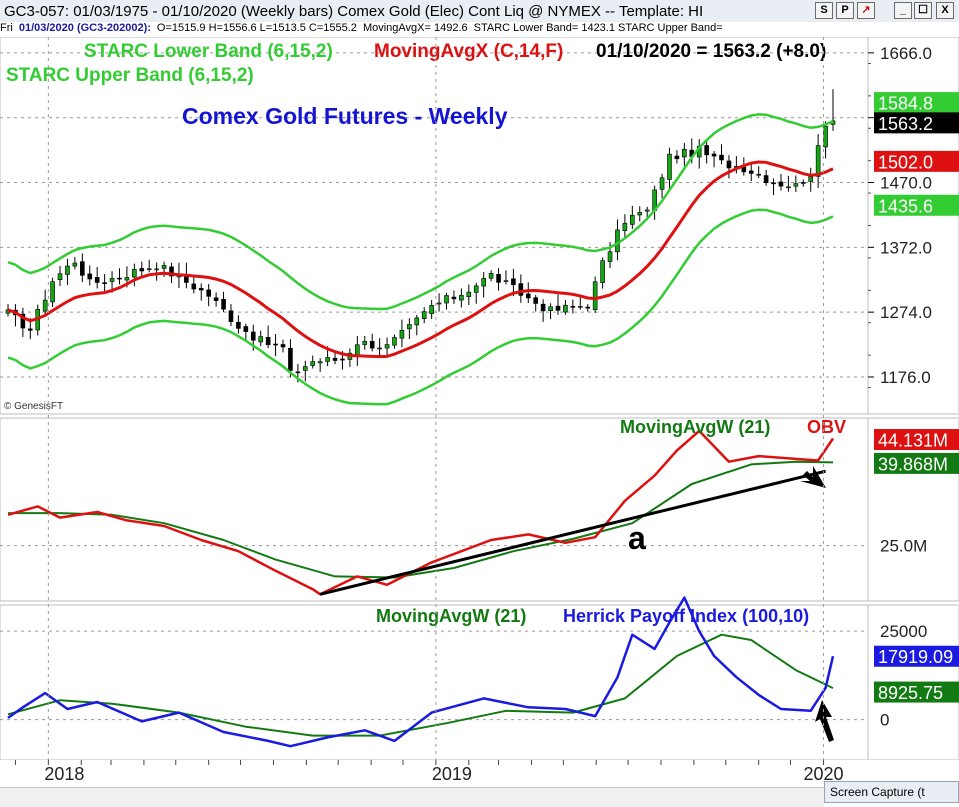  I want to click on horizontal-scrollbar, so click(412, 797).